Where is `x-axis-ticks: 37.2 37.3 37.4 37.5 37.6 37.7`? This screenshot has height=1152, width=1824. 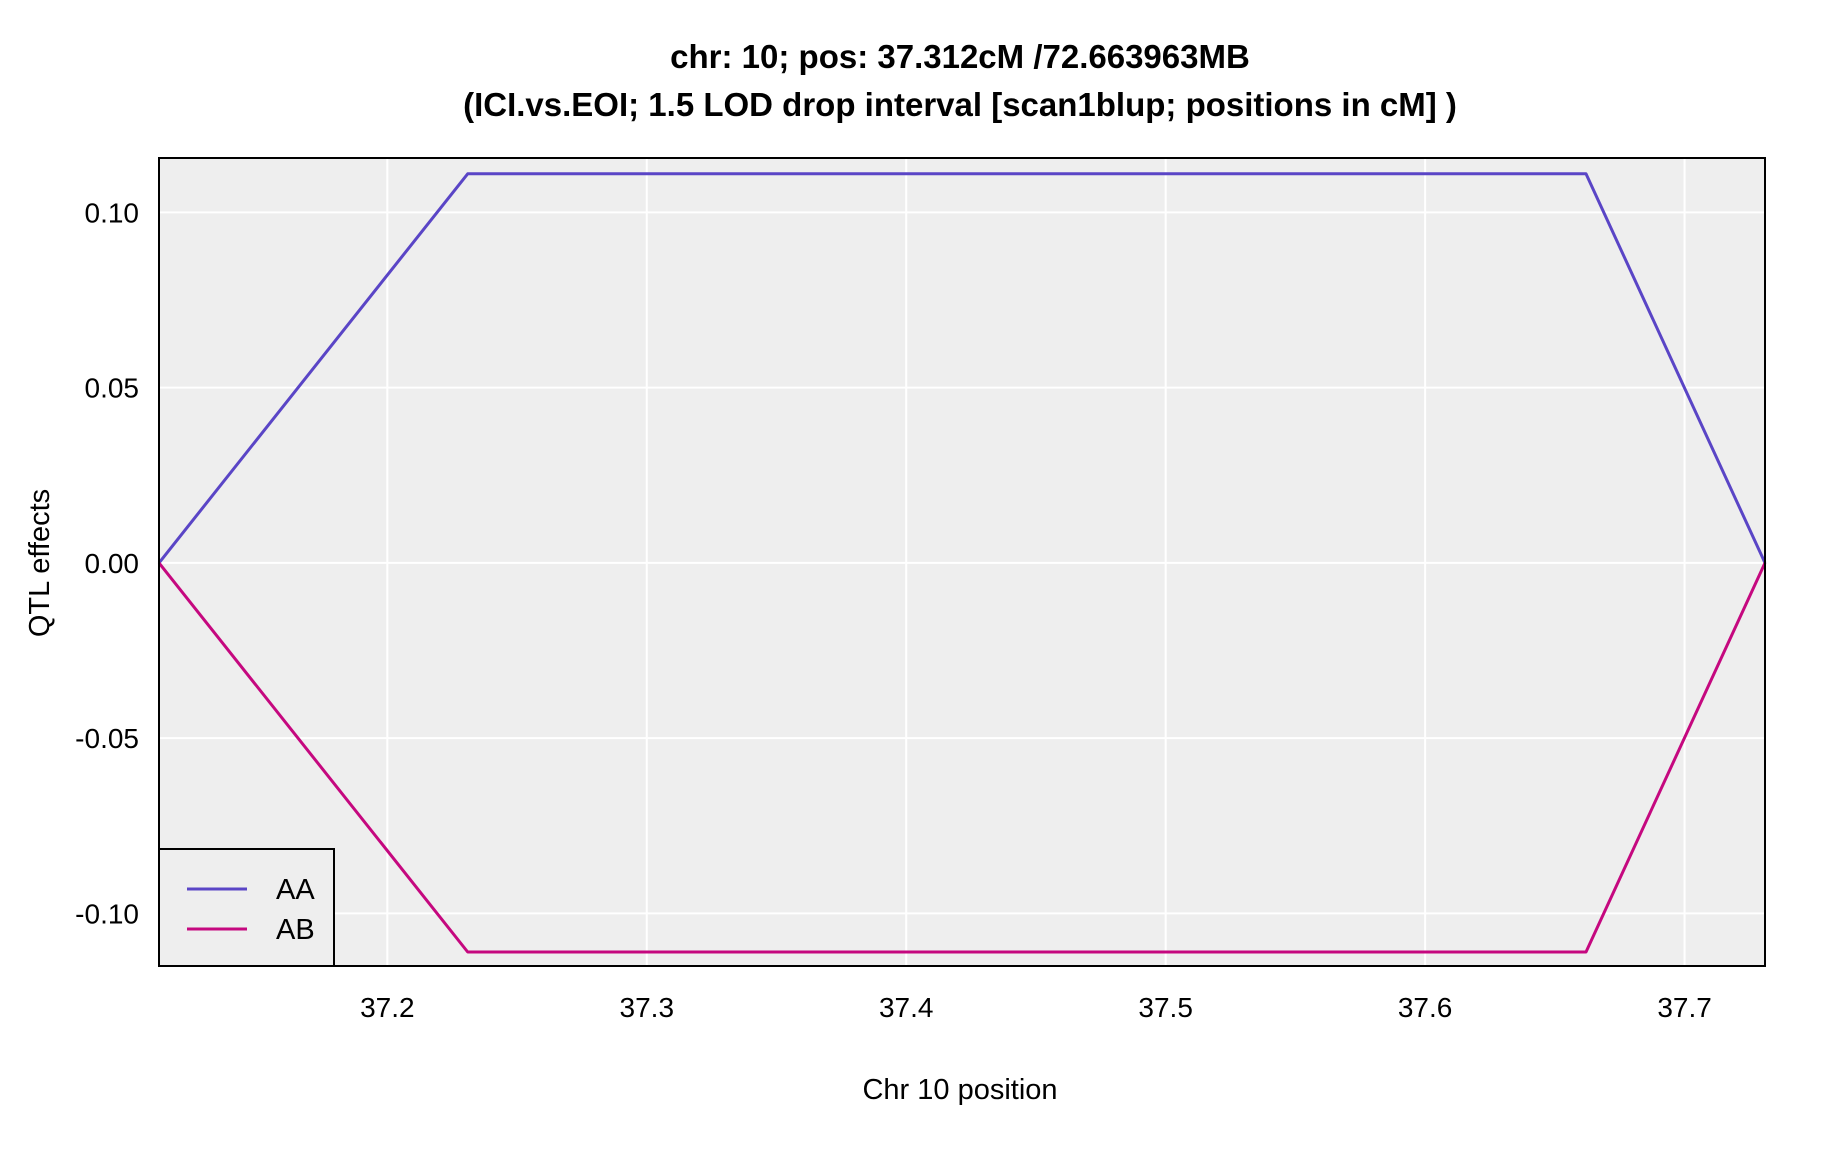
x-axis-ticks: 37.2 37.3 37.4 37.5 37.6 37.7 is located at coordinates (1036, 1007).